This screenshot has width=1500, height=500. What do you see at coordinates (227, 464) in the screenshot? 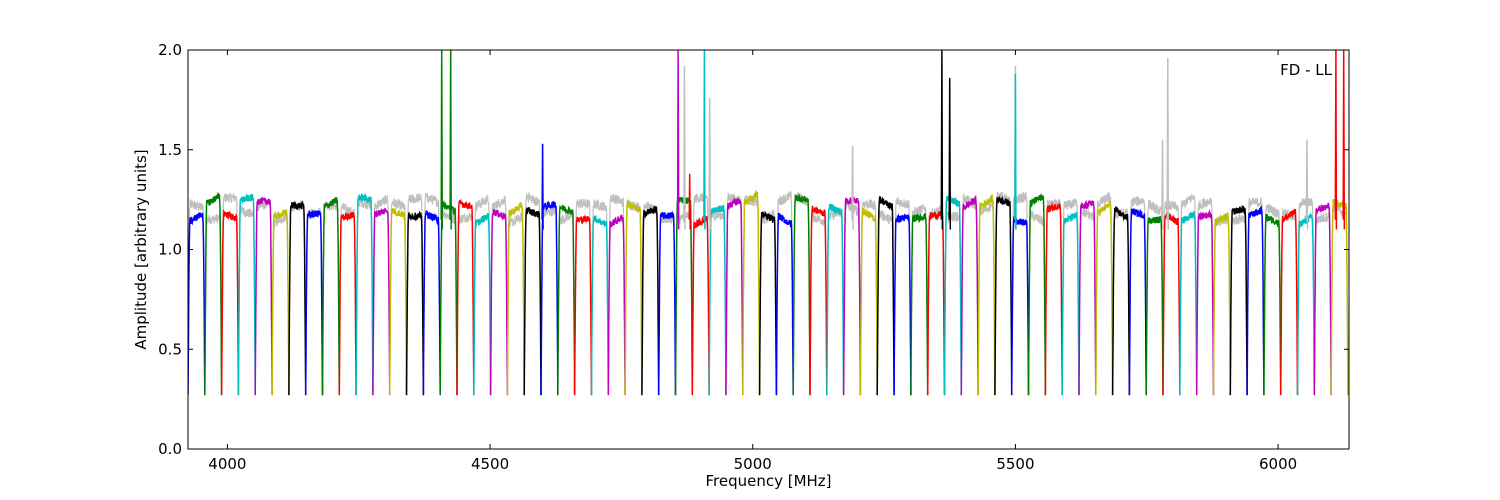
I see `x-tick-label: 4000` at bounding box center [227, 464].